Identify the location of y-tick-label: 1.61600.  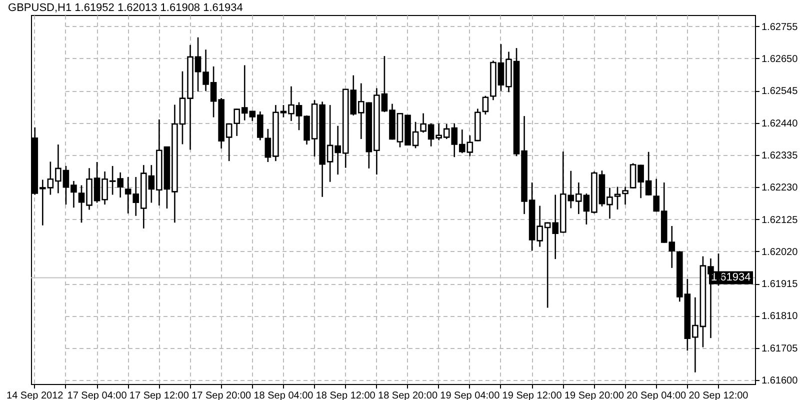
(780, 381).